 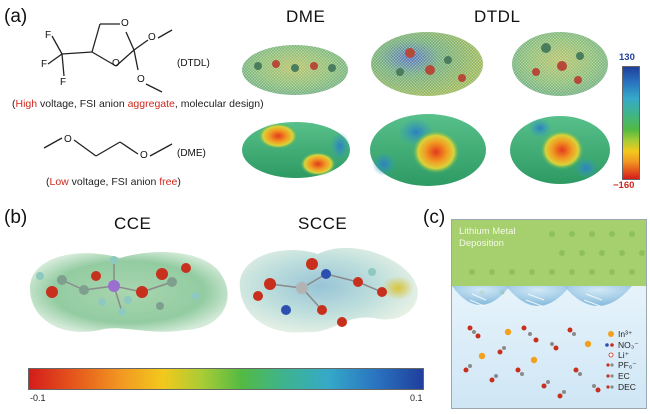 I want to click on dtdl-caption-high: High, so click(x=26, y=104).